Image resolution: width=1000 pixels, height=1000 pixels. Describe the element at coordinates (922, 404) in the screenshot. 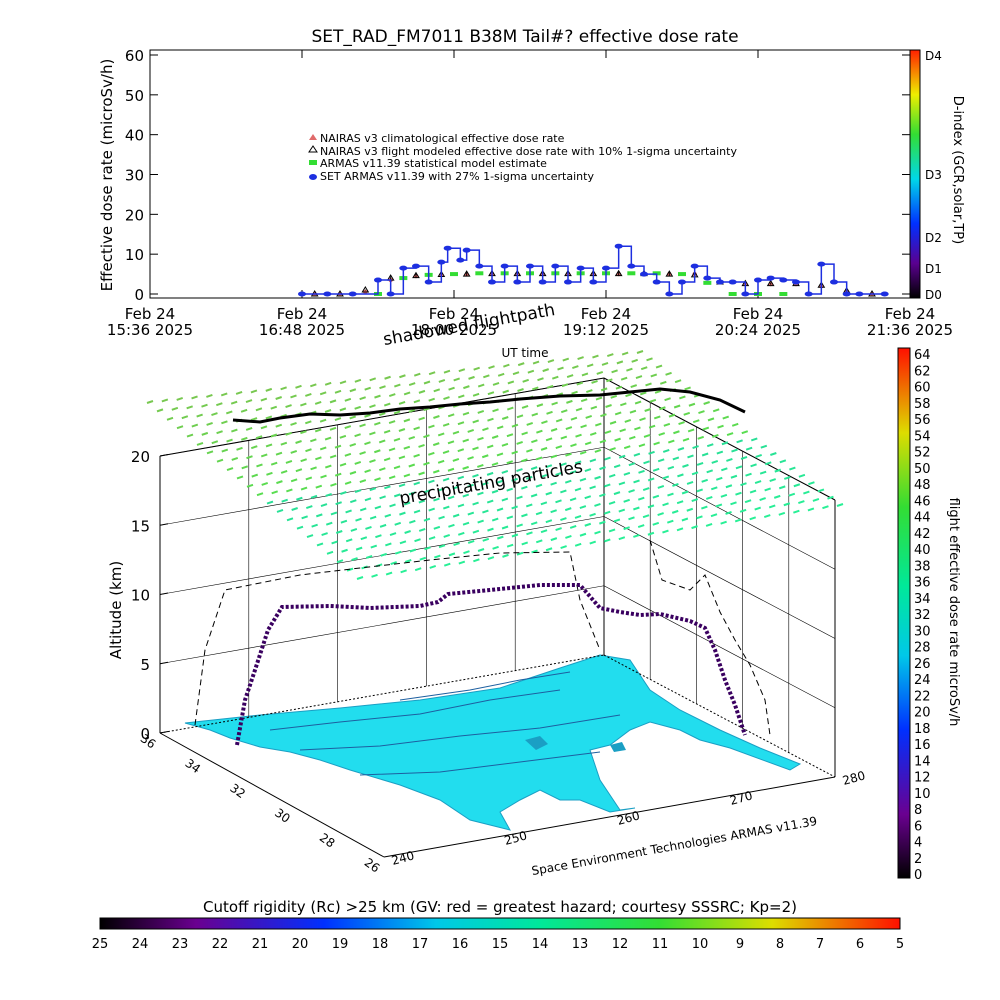

I see `dose-tick-label: 58` at that location.